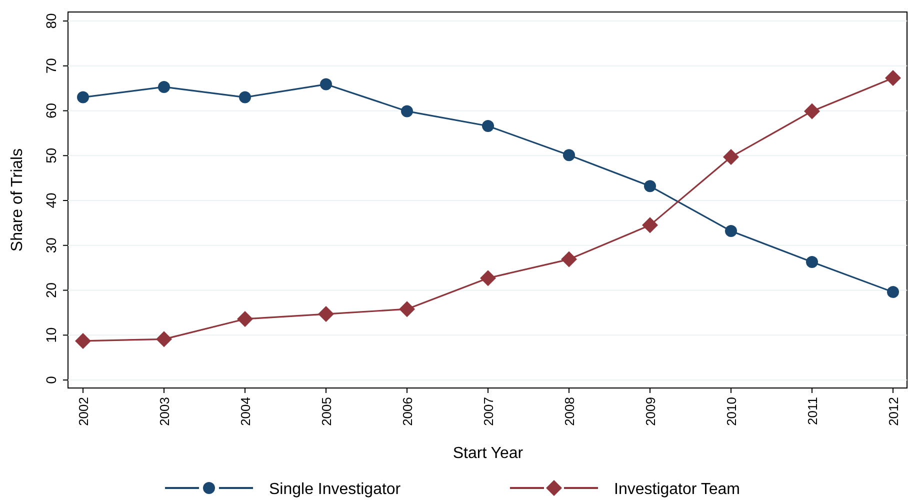 The width and height of the screenshot is (908, 500). What do you see at coordinates (893, 411) in the screenshot?
I see `x-tick-label: 2012` at bounding box center [893, 411].